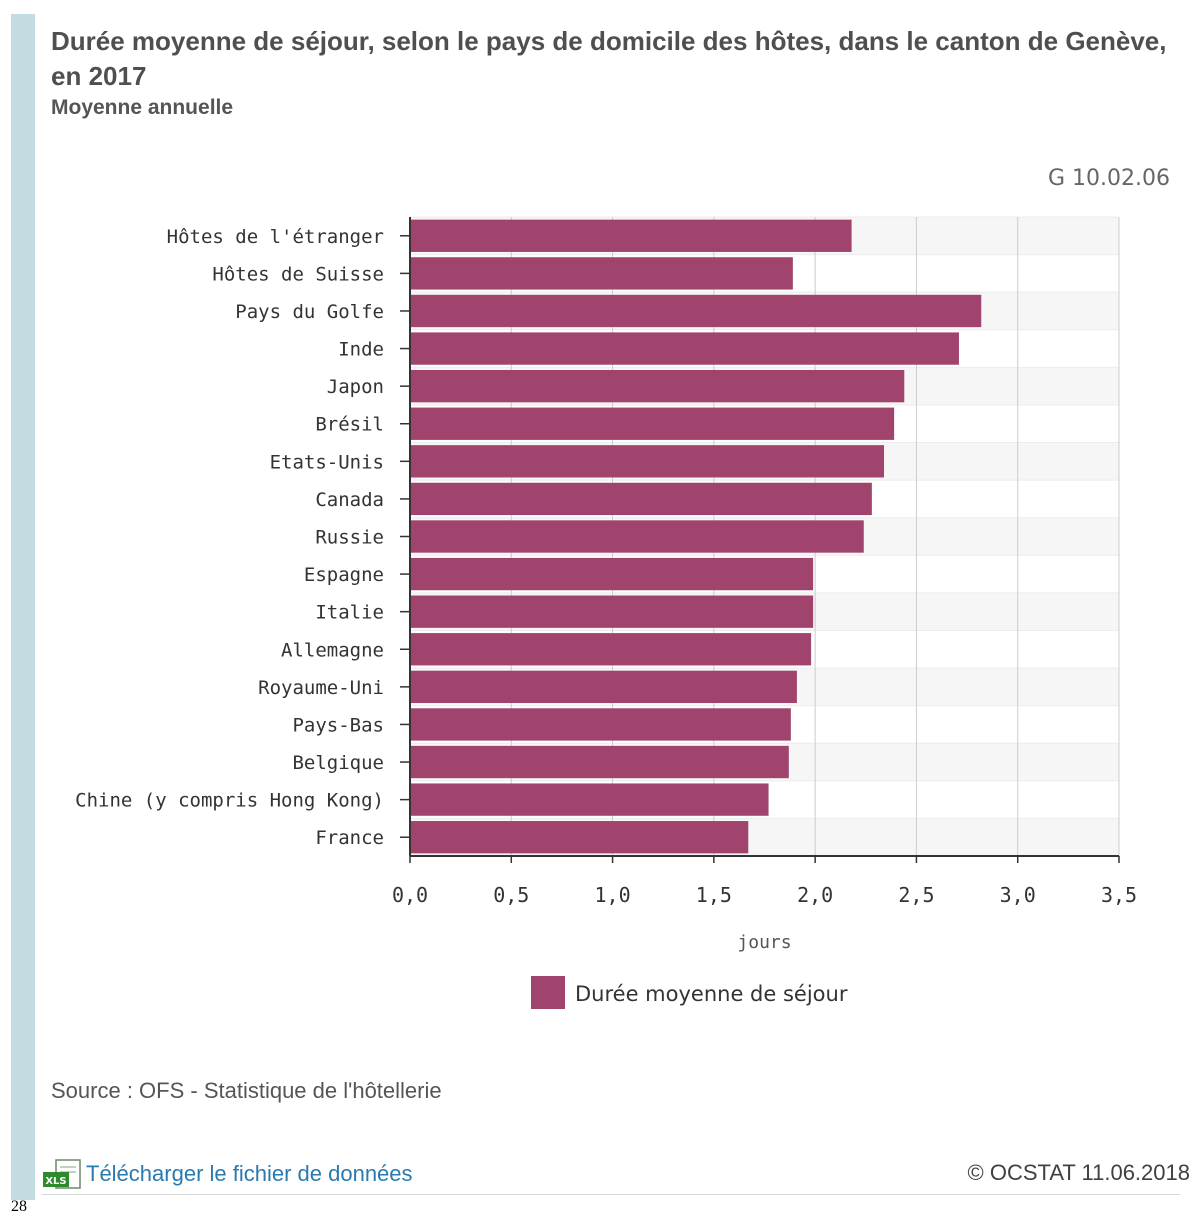 The width and height of the screenshot is (1194, 1216). What do you see at coordinates (355, 387) in the screenshot?
I see `category-label: Japon` at bounding box center [355, 387].